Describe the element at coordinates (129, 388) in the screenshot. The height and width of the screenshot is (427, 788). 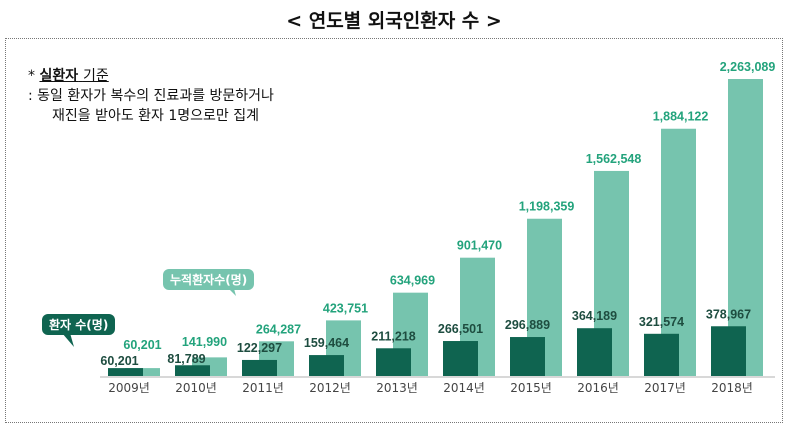
I see `x-tick-label: 2009년` at that location.